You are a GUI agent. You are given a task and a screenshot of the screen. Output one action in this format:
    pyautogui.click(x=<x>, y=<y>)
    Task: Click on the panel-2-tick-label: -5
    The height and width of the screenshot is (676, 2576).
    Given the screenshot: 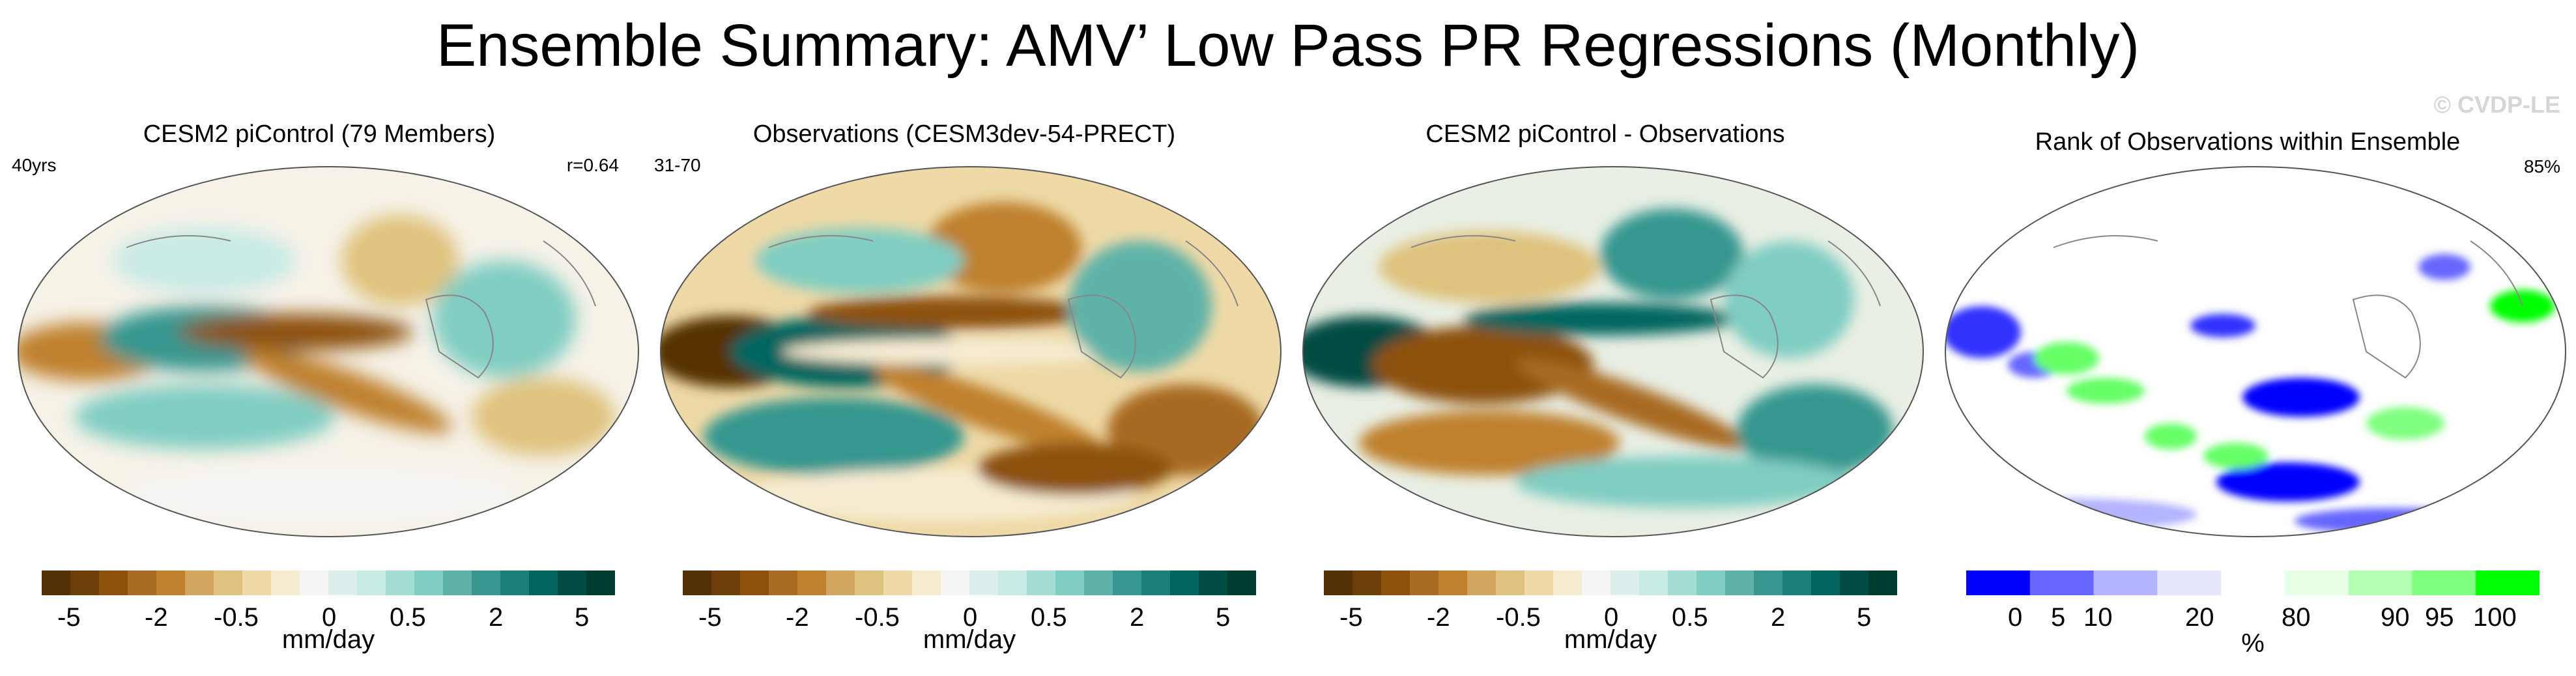 What is the action you would take?
    pyautogui.click(x=710, y=617)
    